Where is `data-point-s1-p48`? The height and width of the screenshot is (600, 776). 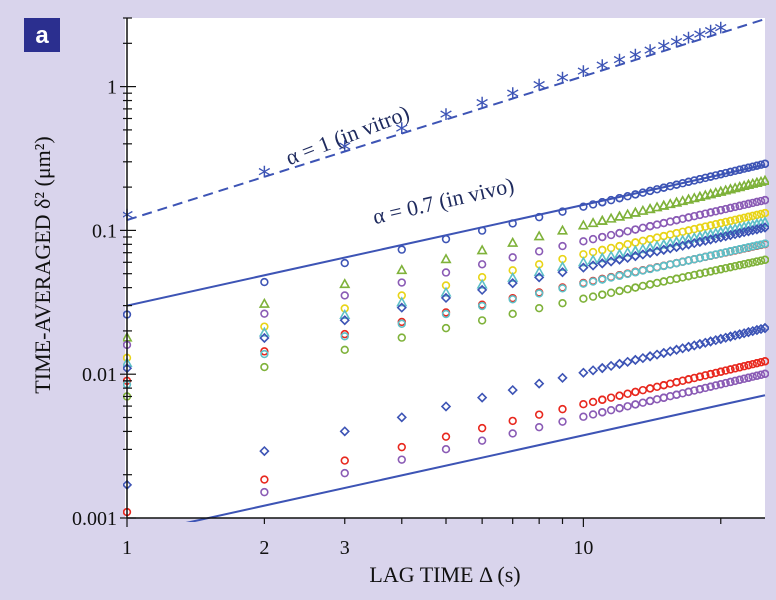
data-point-s1-p48 is located at coordinates (739, 169).